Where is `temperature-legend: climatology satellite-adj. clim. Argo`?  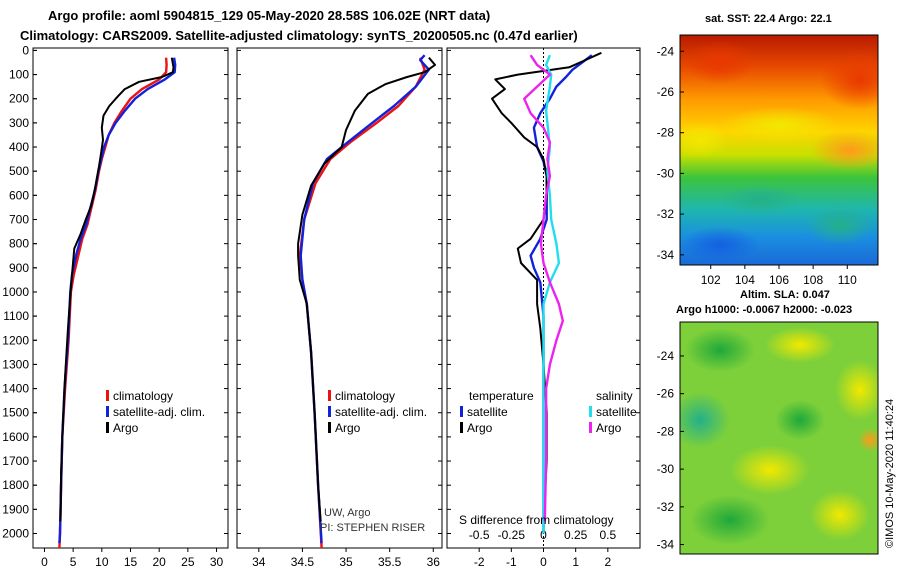 temperature-legend: climatology satellite-adj. clim. Argo is located at coordinates (155, 412).